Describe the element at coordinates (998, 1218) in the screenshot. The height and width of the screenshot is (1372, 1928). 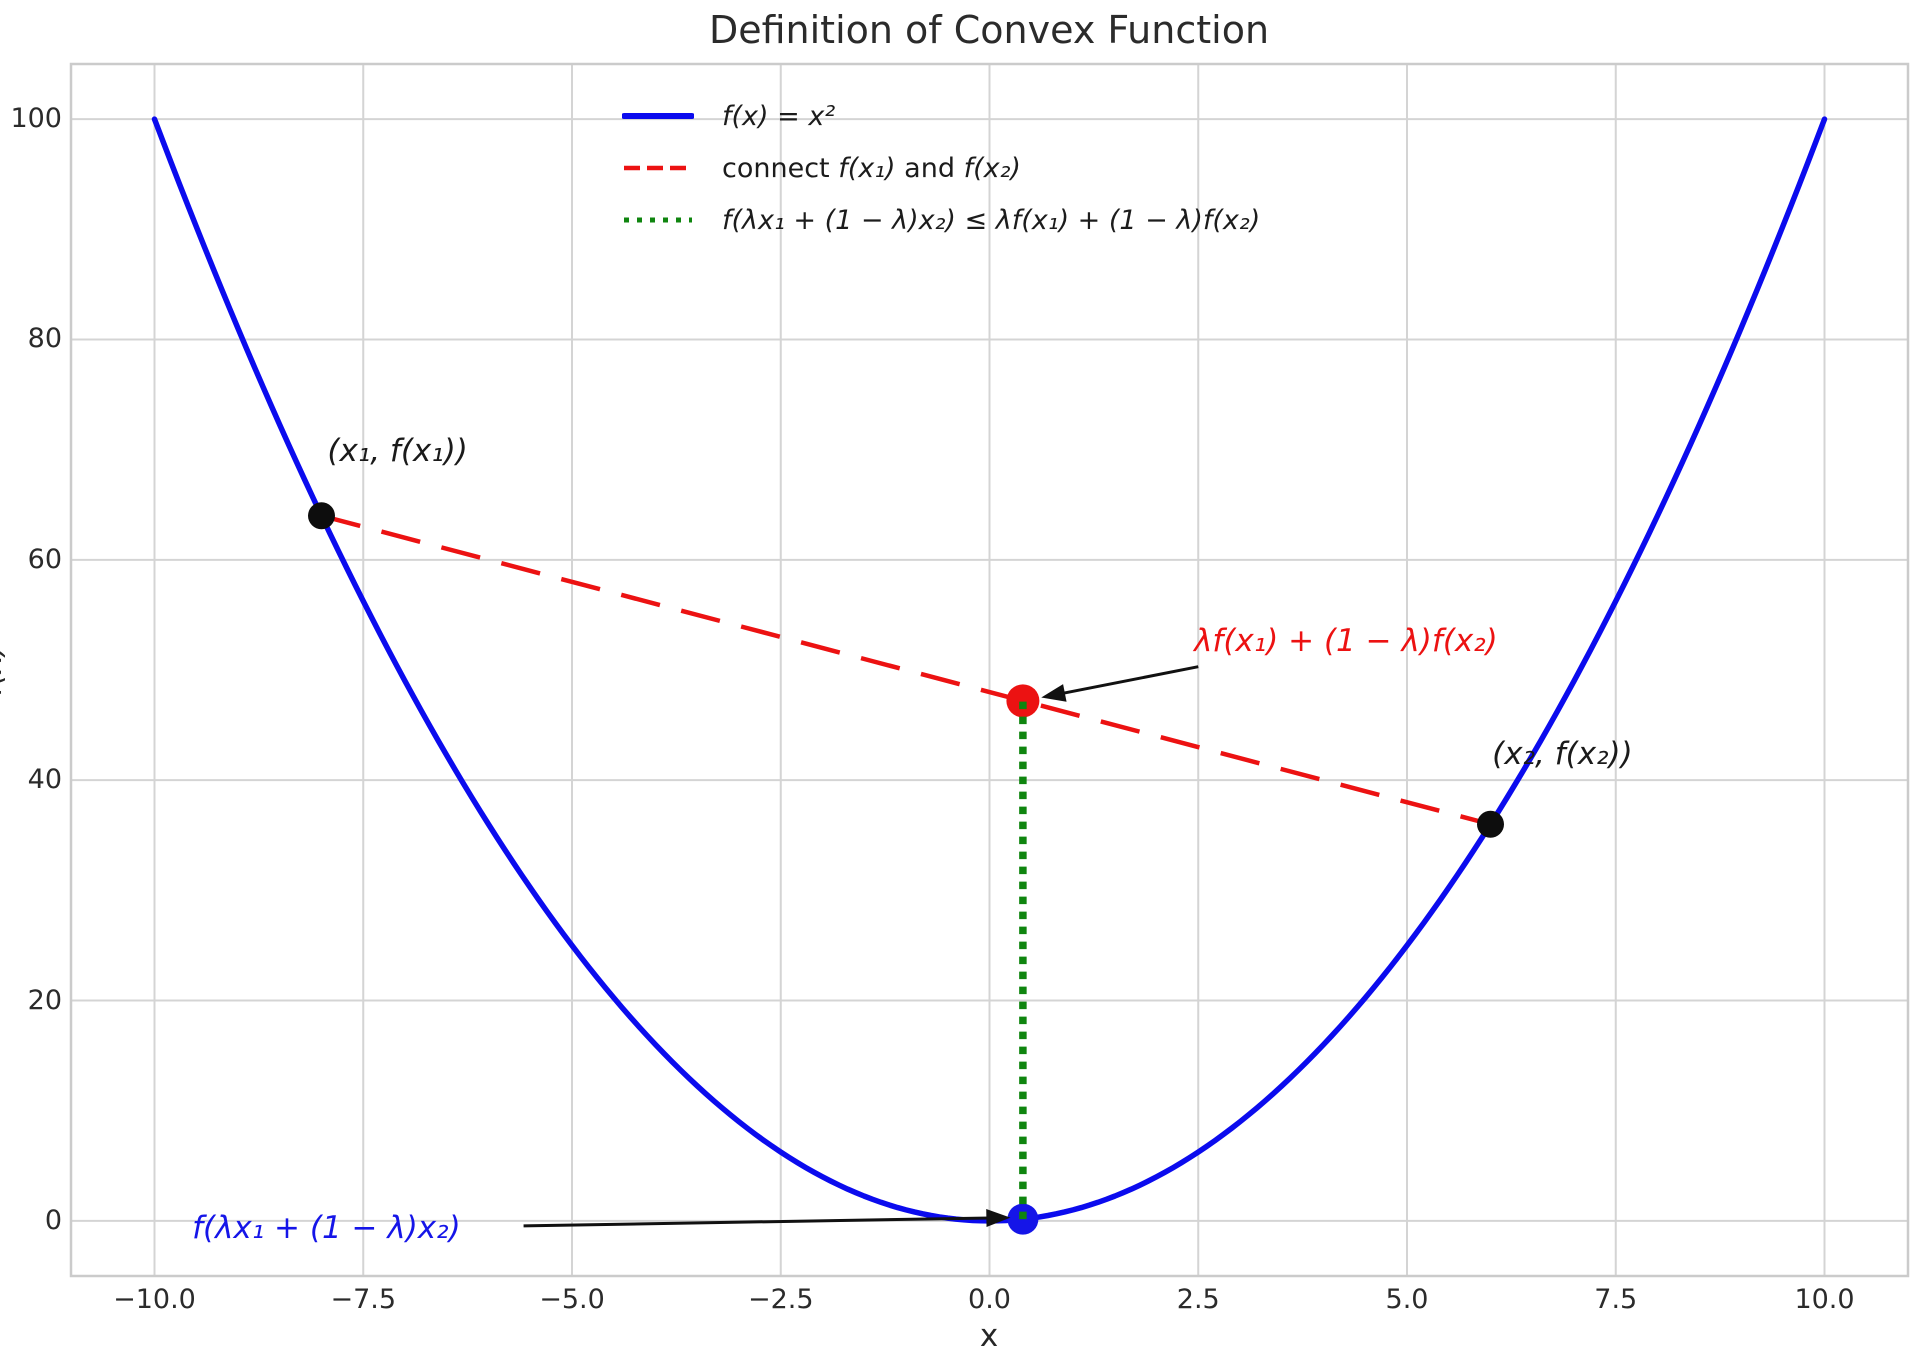
I see `lower-bound-label-arrow-head` at that location.